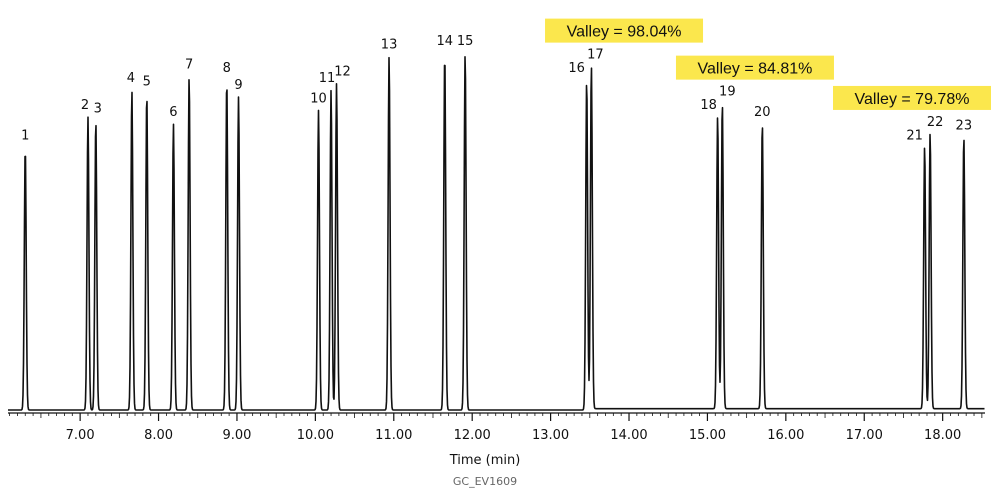  What do you see at coordinates (158, 435) in the screenshot?
I see `x-tick-label: 8.00` at bounding box center [158, 435].